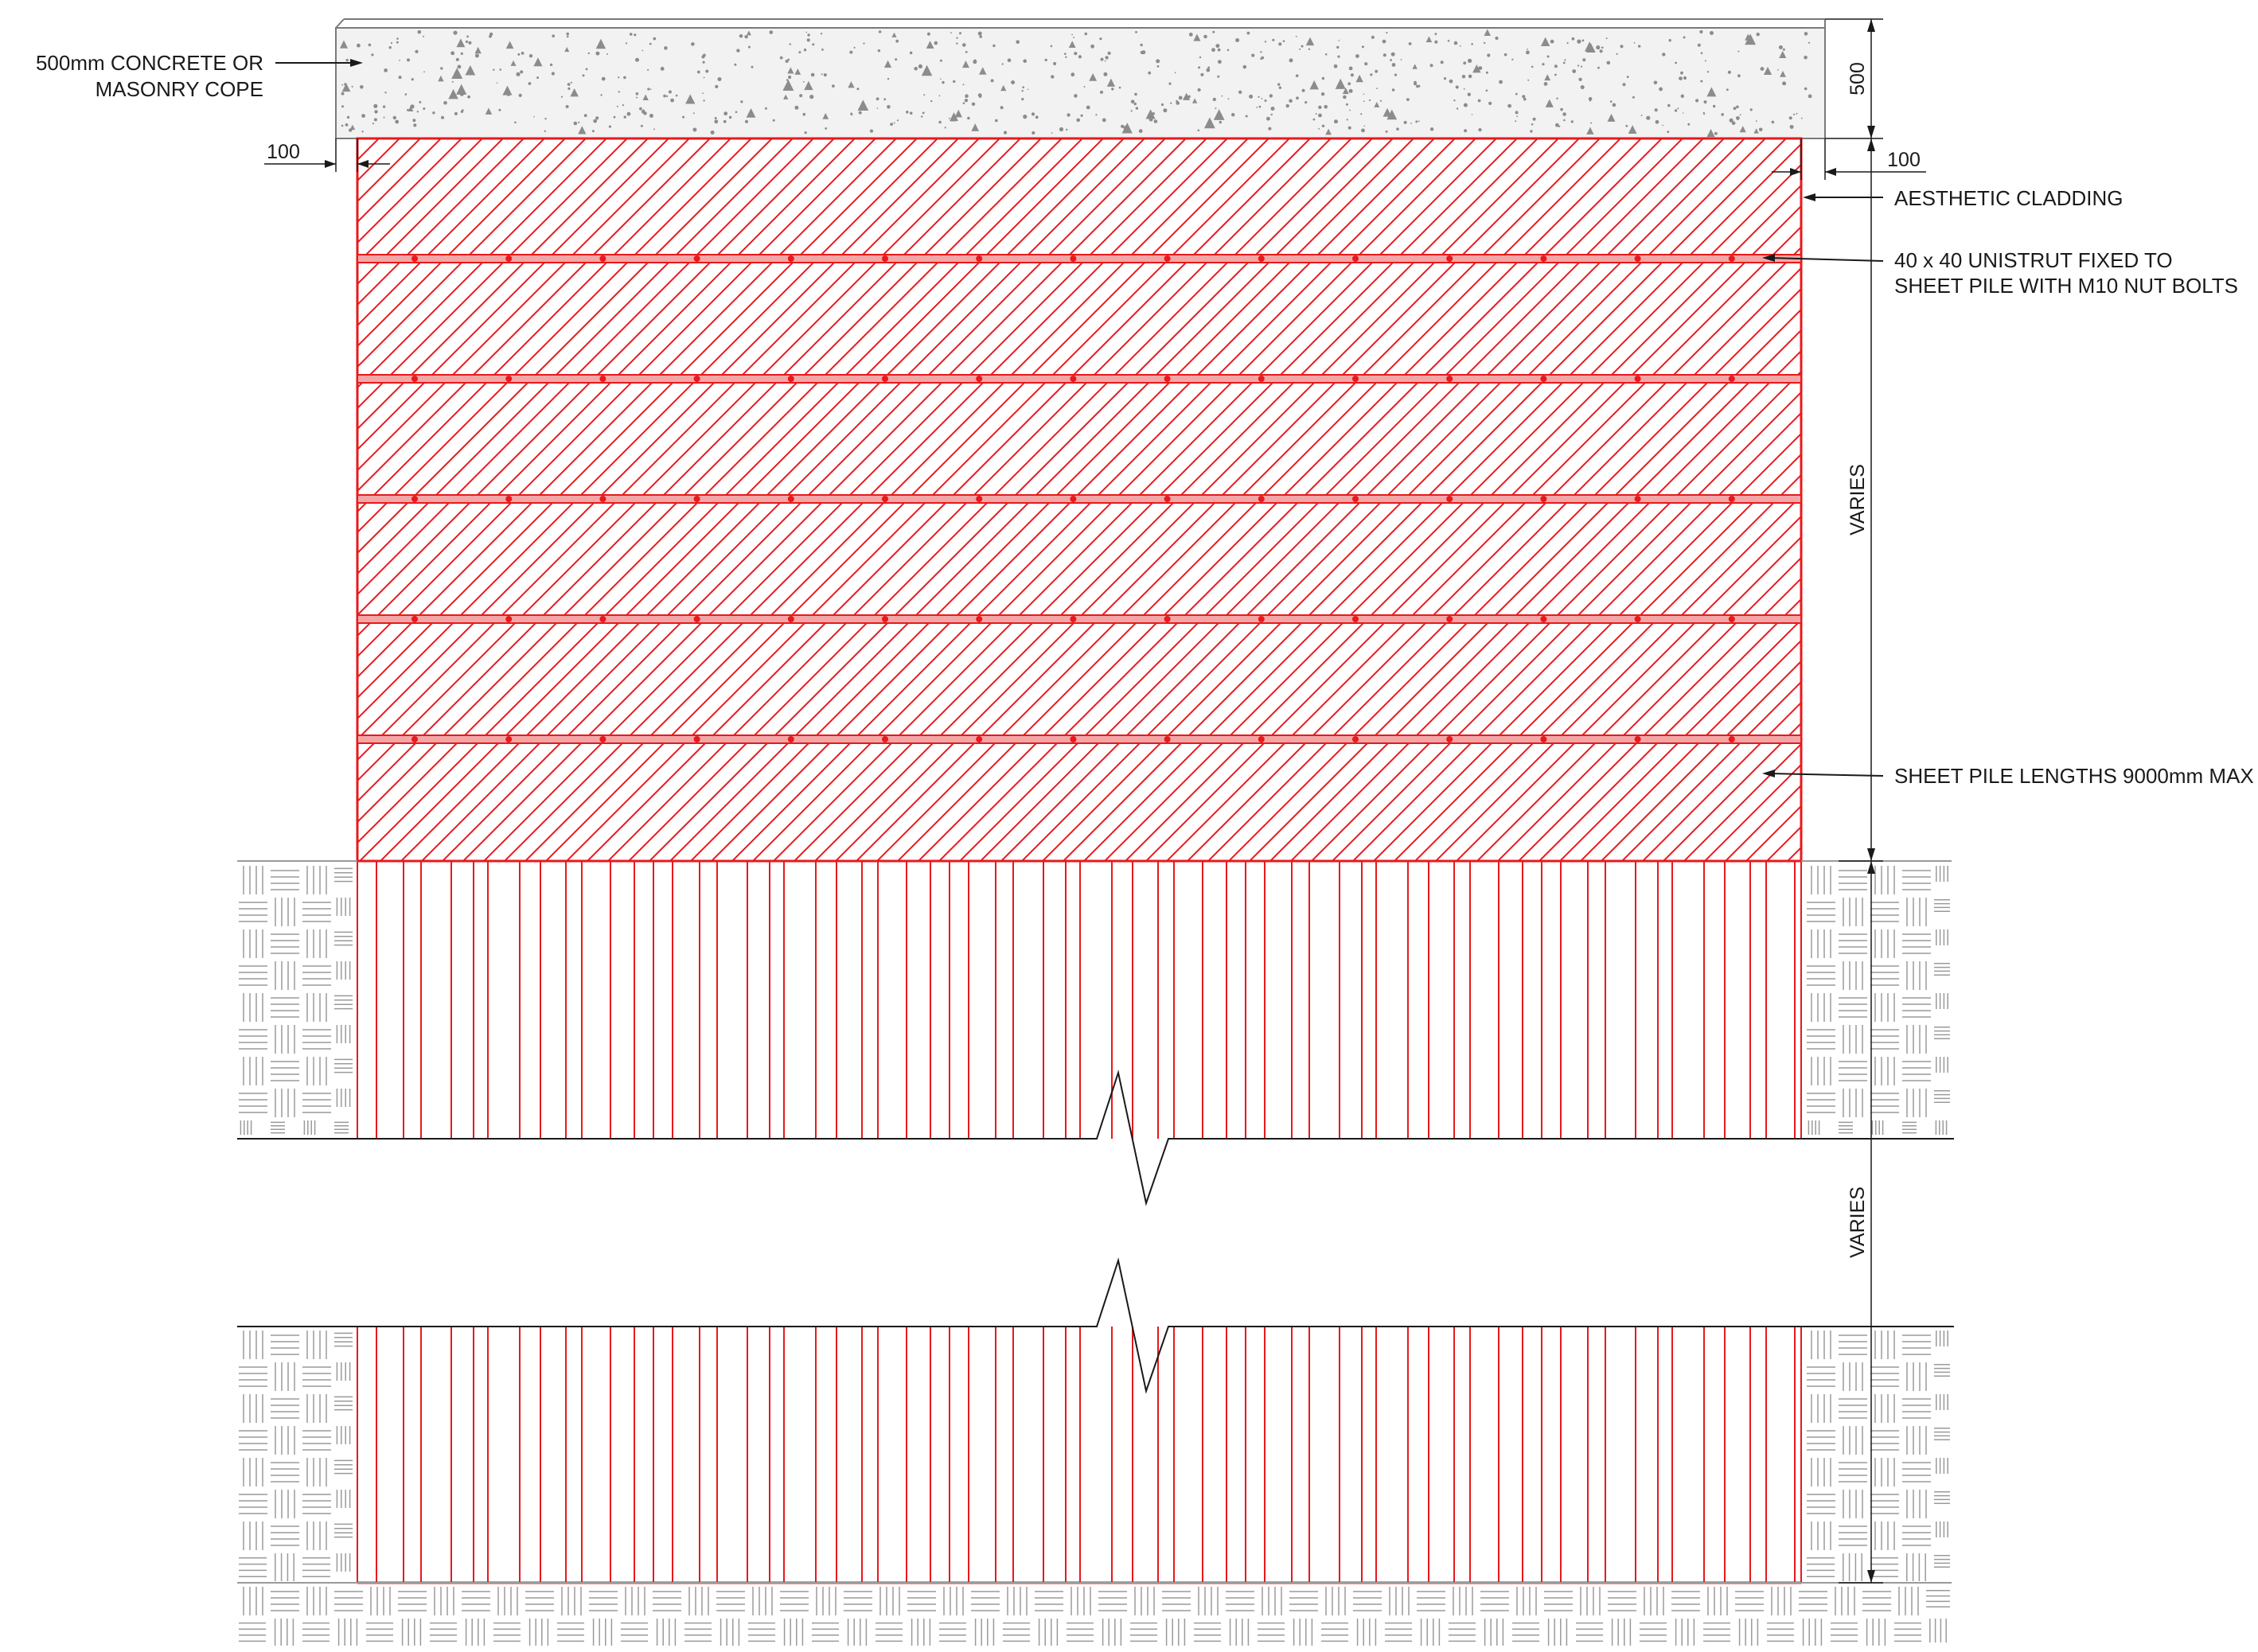 The width and height of the screenshot is (2258, 1652). I want to click on sheet-pile-label: SHEET PILE LENGTHS 9000mm MAX, so click(2074, 776).